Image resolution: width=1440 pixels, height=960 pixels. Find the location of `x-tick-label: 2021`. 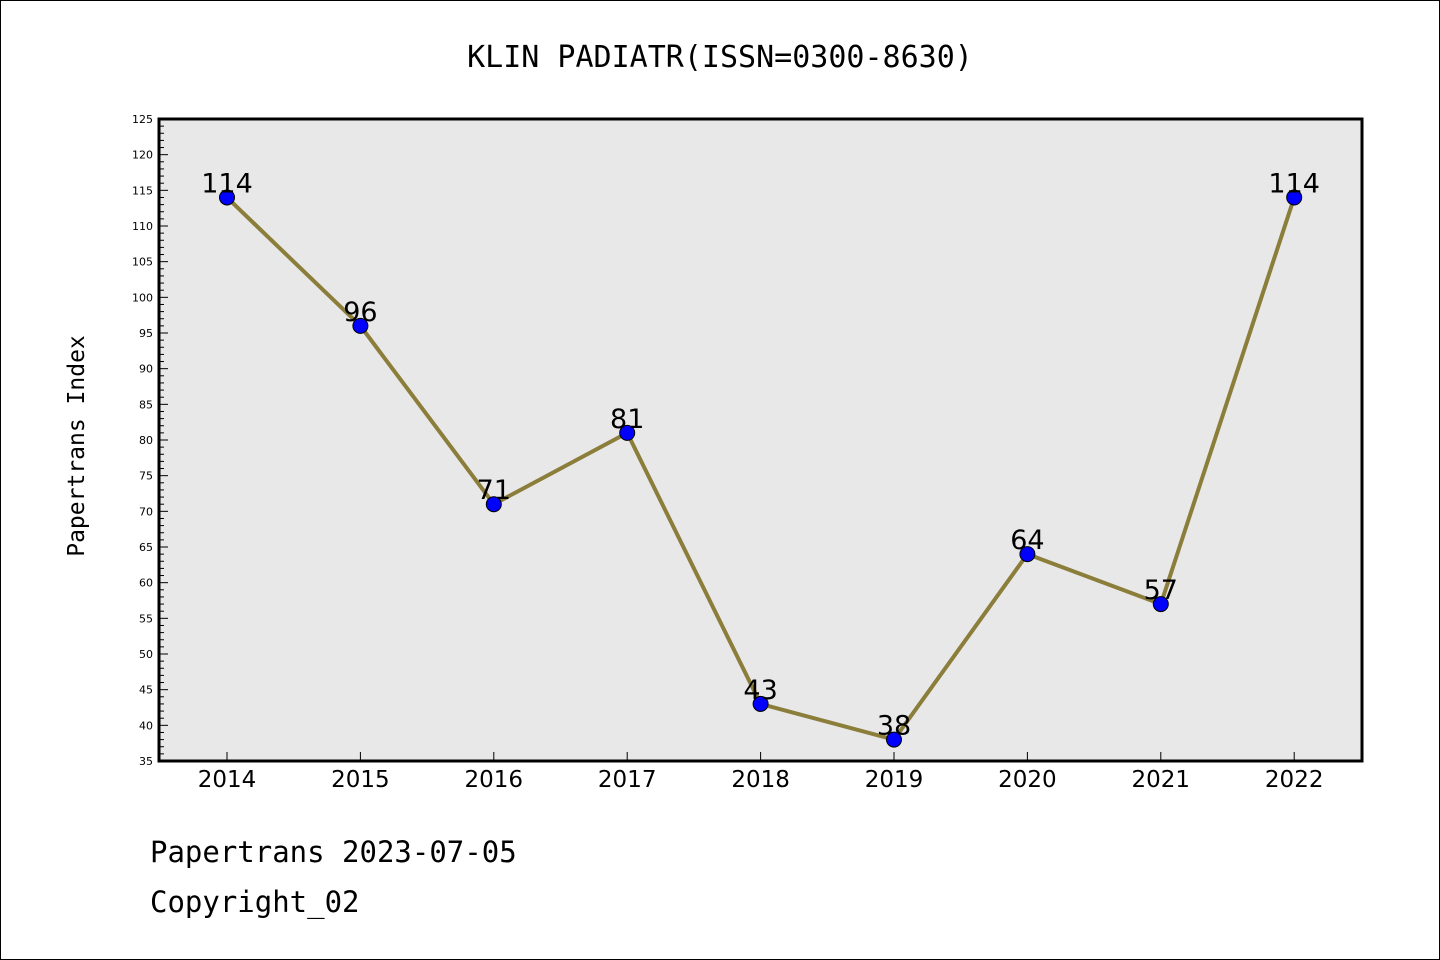

x-tick-label: 2021 is located at coordinates (1161, 780).